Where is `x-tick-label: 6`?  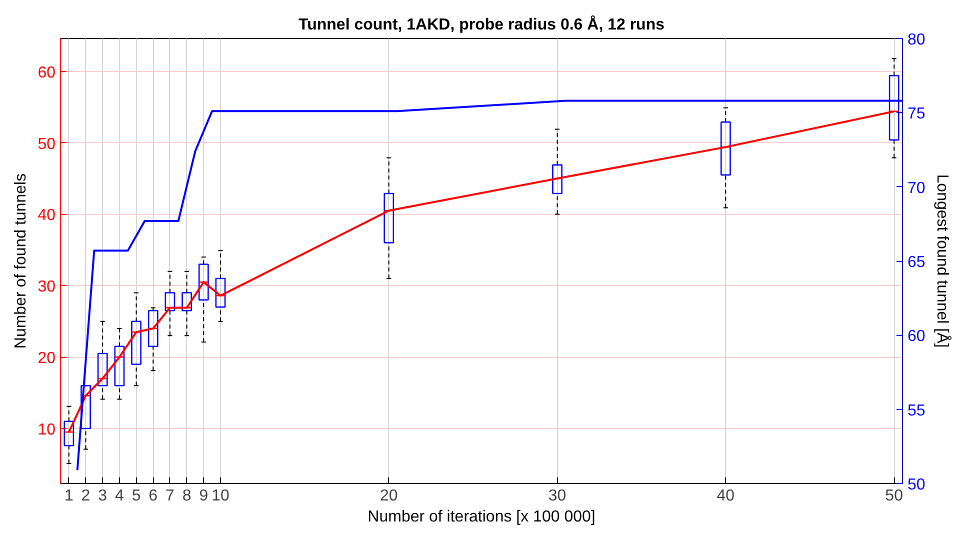
x-tick-label: 6 is located at coordinates (153, 496).